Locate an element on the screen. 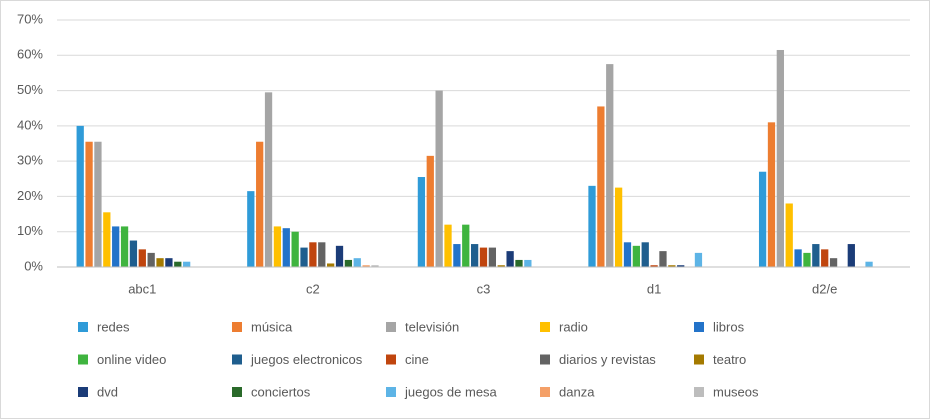 The image size is (930, 419). y-tick-label: 10% is located at coordinates (30, 230).